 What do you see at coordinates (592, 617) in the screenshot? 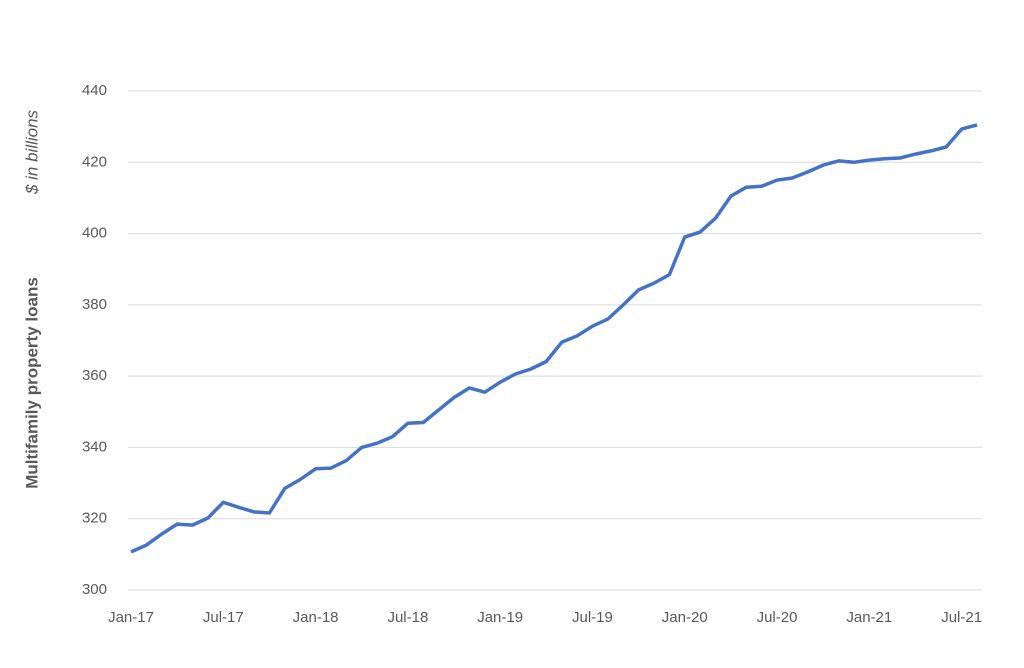
I see `x-tick-label: Jul-19` at bounding box center [592, 617].